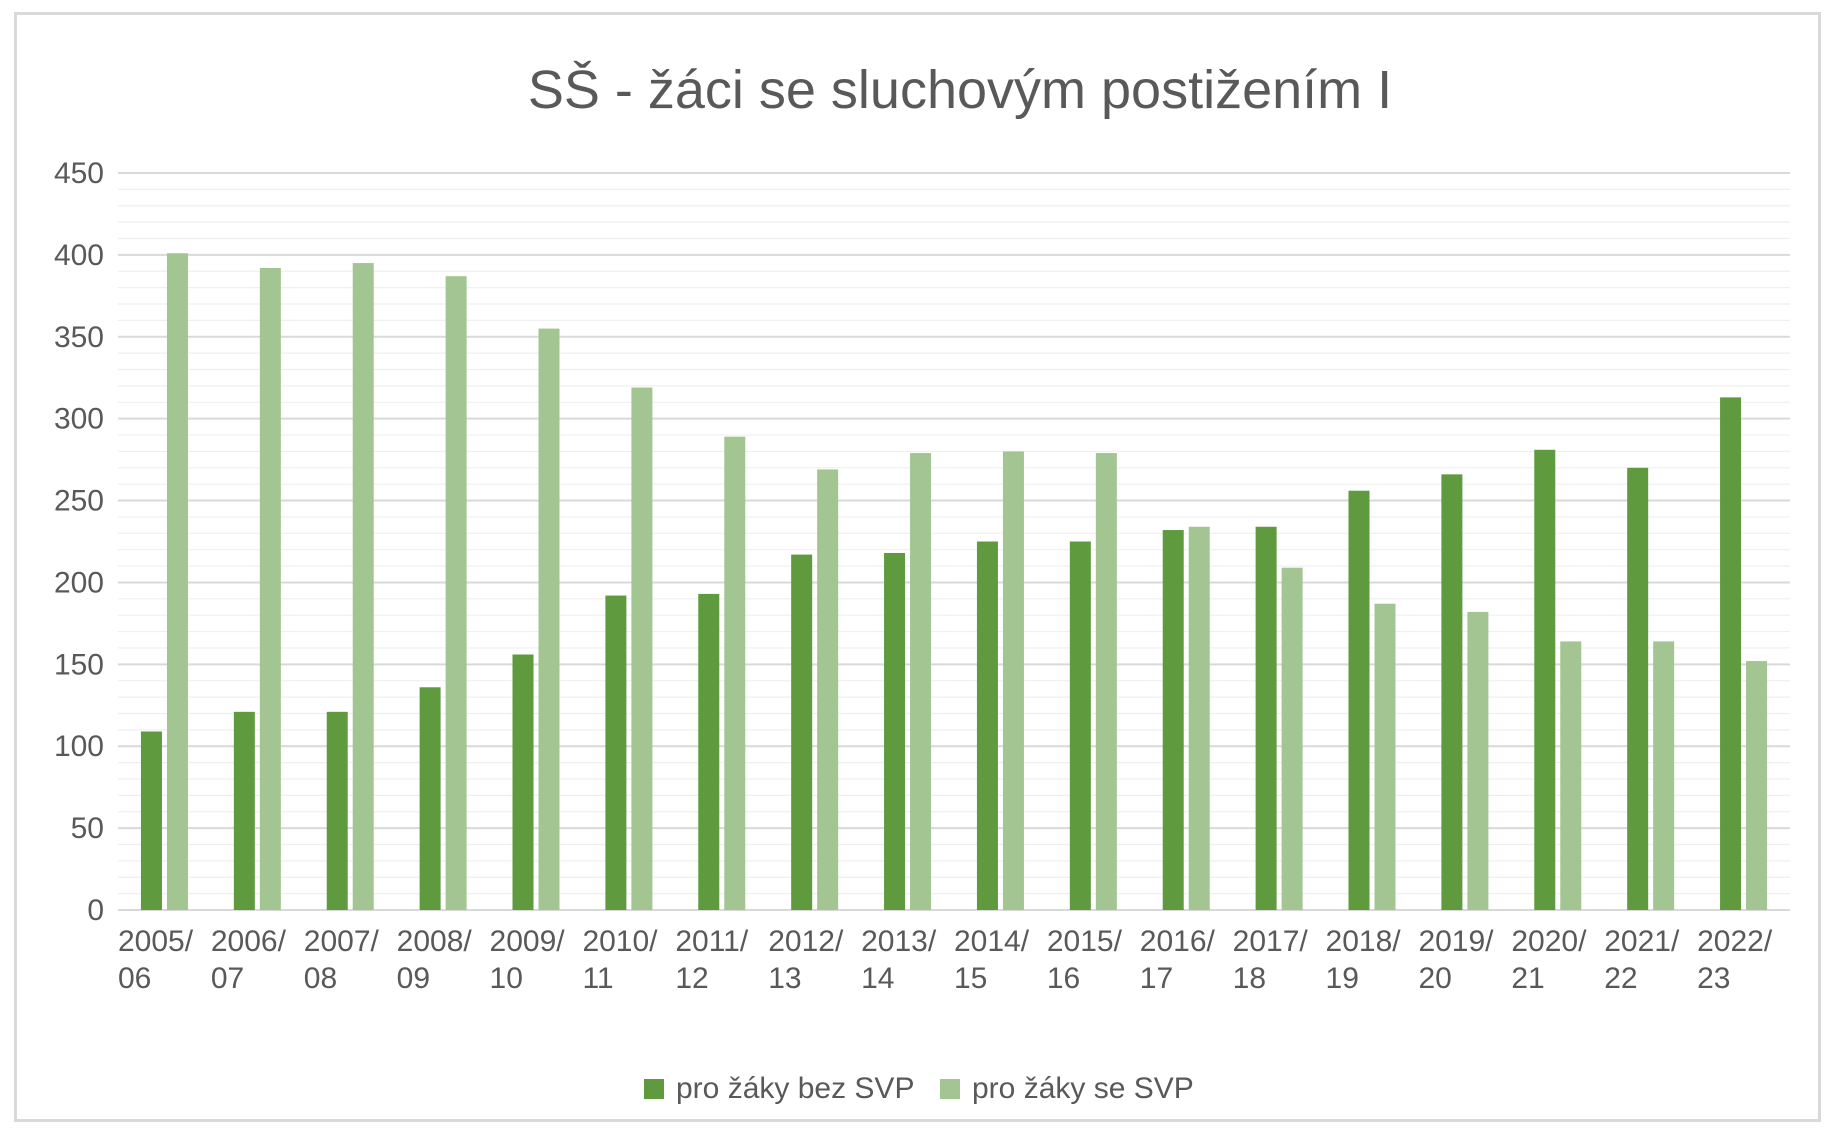 The height and width of the screenshot is (1138, 1837). I want to click on x-tick-label: 19, so click(1342, 978).